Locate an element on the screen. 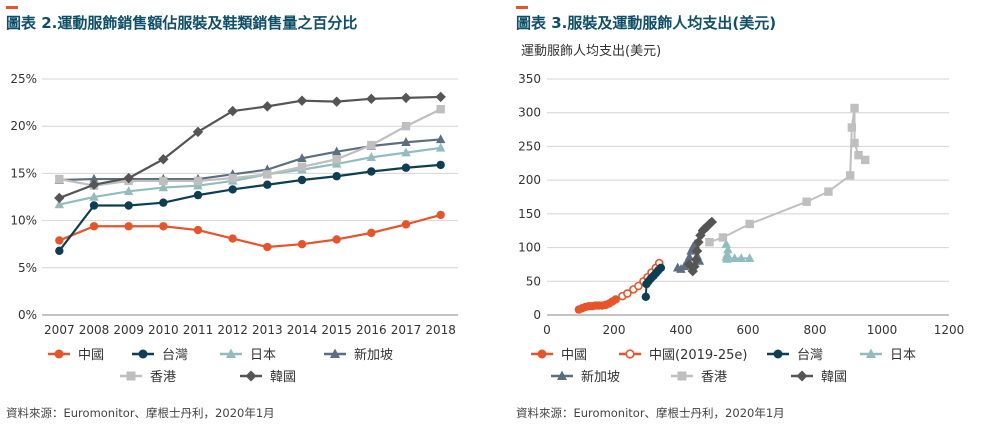  y-tick-label: 15% is located at coordinates (23, 173).